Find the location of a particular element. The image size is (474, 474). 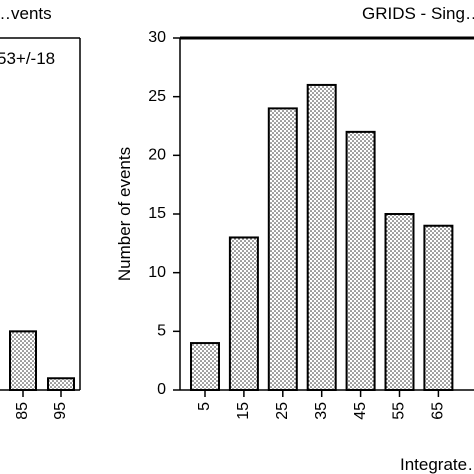

x-tick-label: 65 is located at coordinates (438, 411).